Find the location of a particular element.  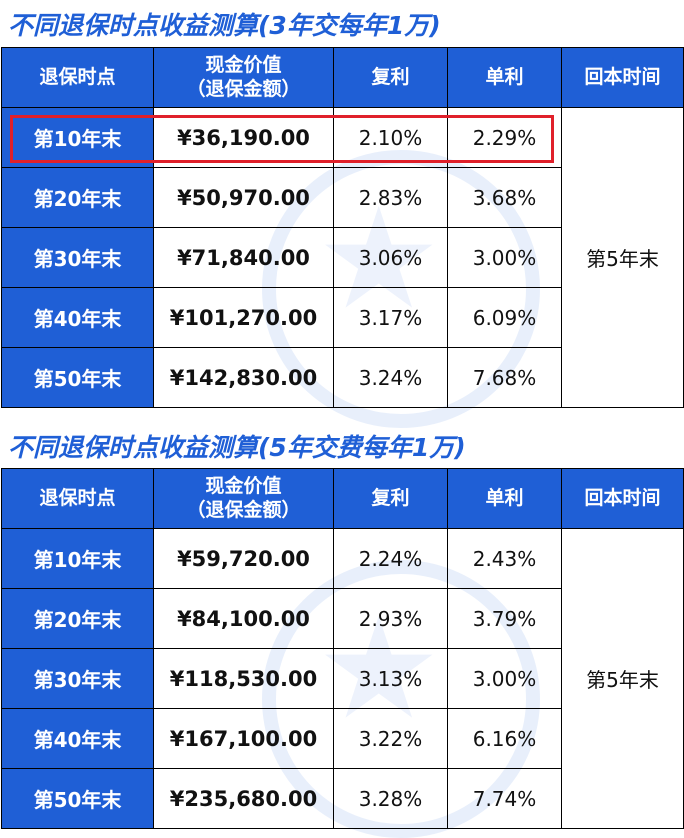

simple-rate-cell: 2.43% is located at coordinates (504, 558).